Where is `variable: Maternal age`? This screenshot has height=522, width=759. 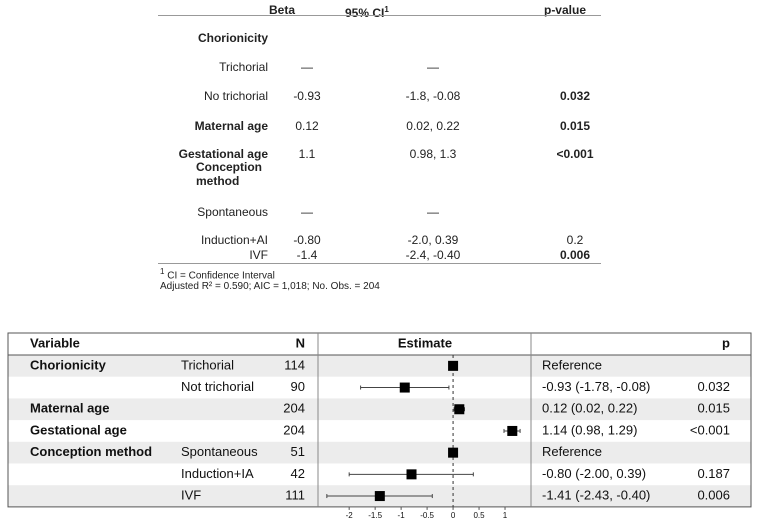 variable: Maternal age is located at coordinates (69, 408).